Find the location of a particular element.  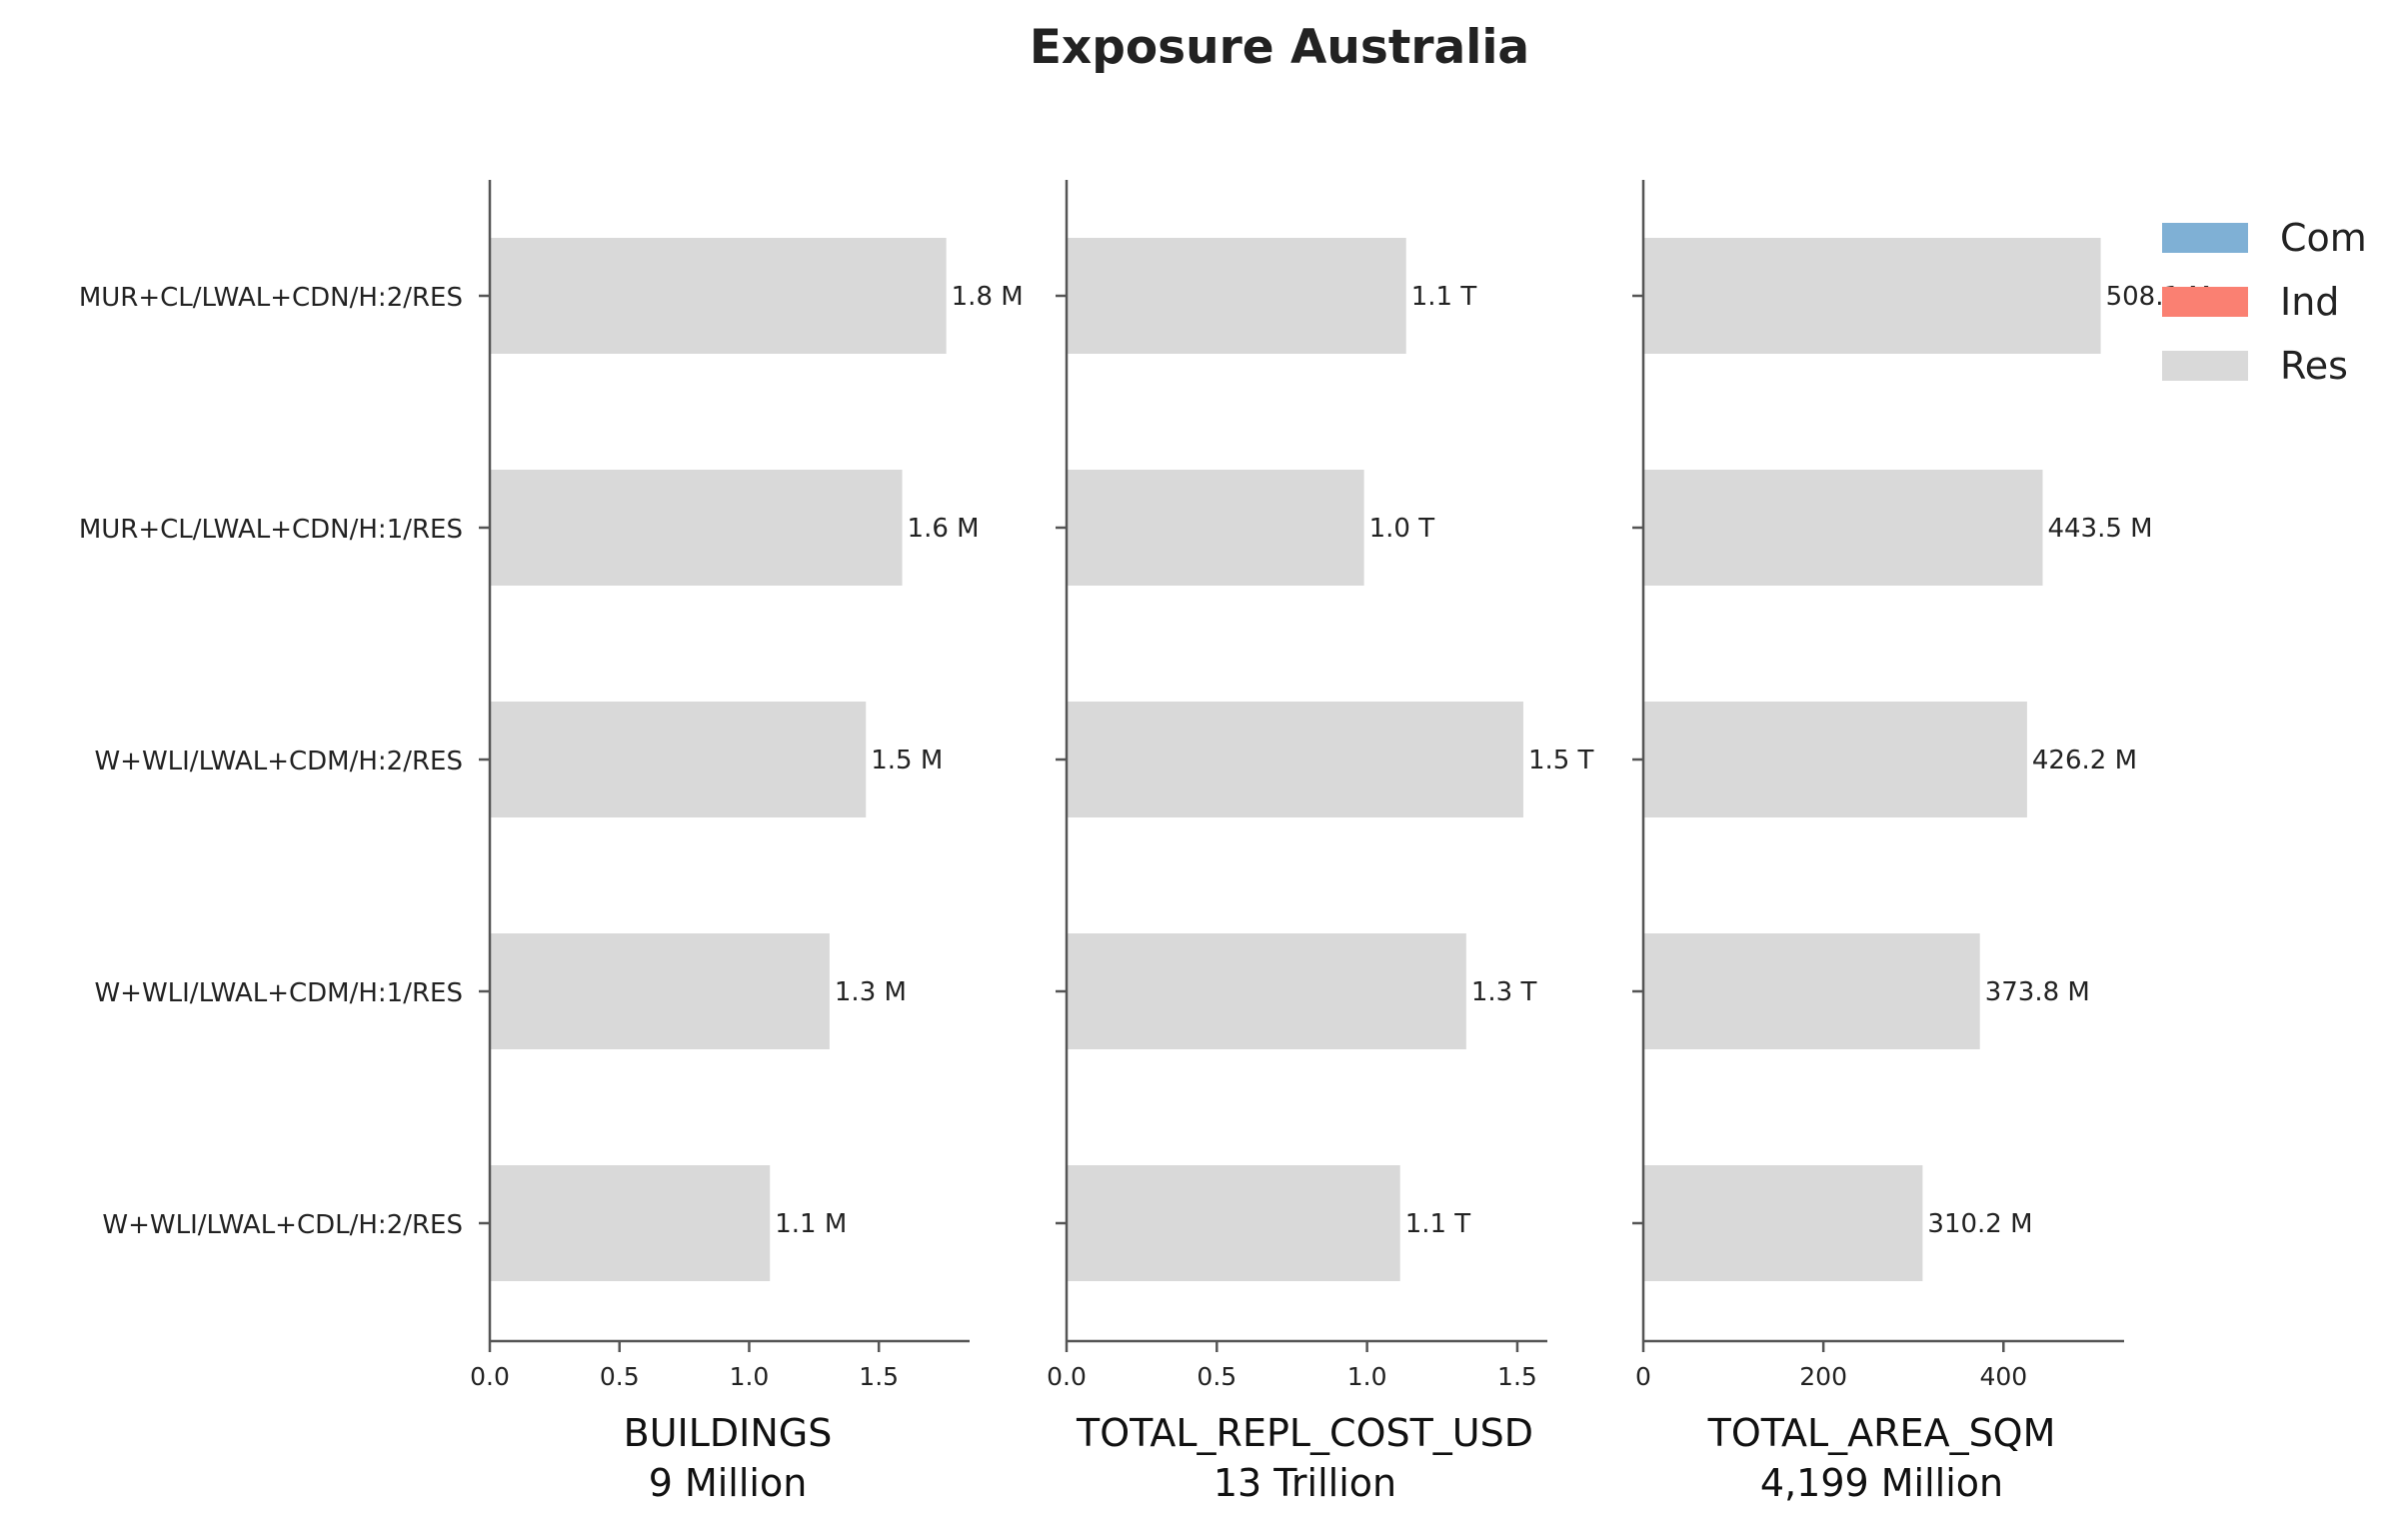

value-label: 1.8 M is located at coordinates (988, 297).